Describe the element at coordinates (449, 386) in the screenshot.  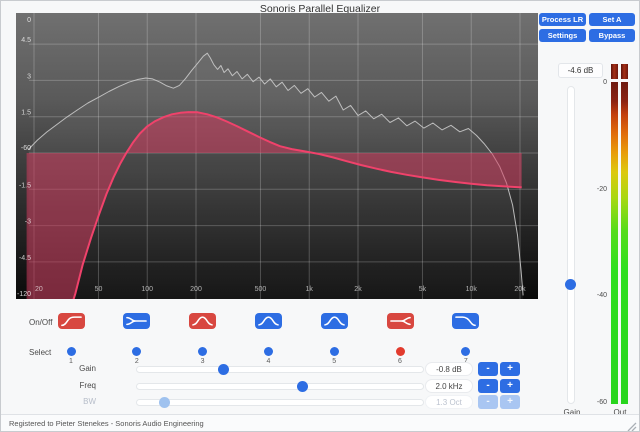
I see `freq-value-field: 2.0 kHz` at that location.